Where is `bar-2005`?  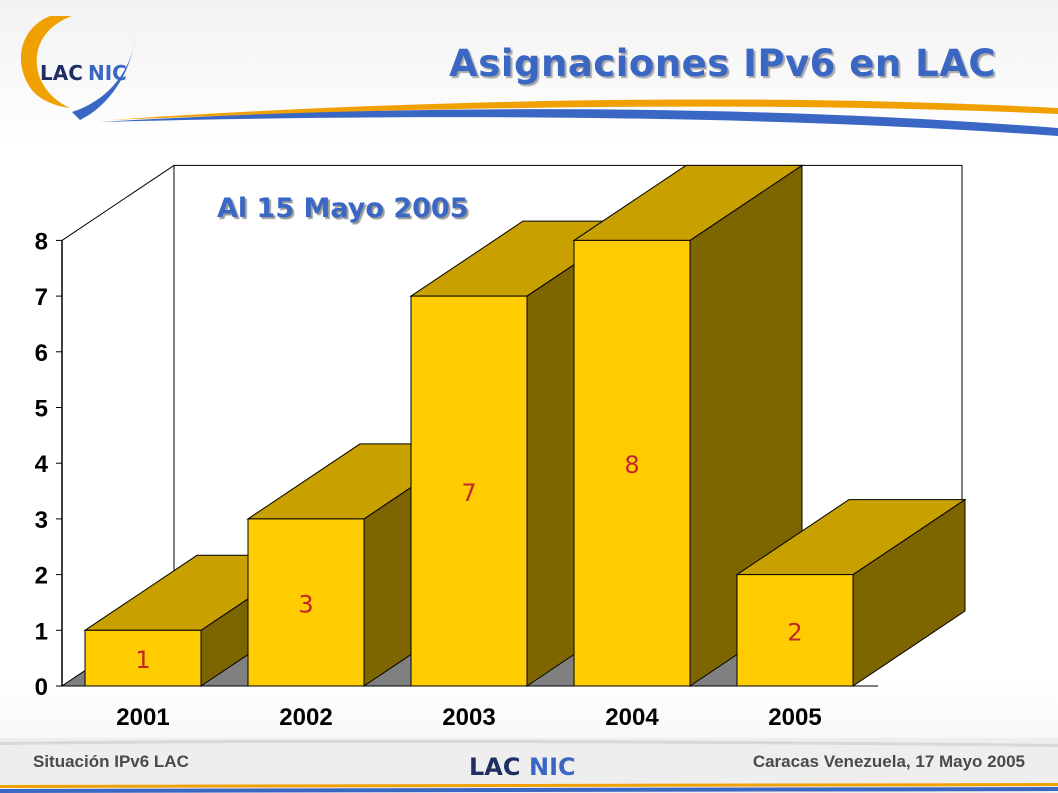
bar-2005 is located at coordinates (795, 630).